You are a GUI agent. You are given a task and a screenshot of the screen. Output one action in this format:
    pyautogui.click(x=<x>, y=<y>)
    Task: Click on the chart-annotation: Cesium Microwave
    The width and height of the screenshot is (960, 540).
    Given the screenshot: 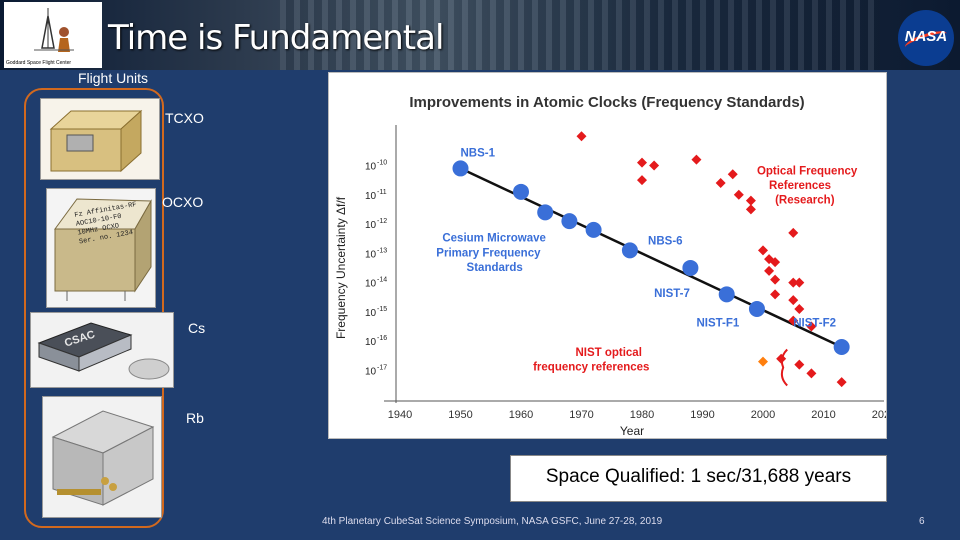 What is the action you would take?
    pyautogui.click(x=494, y=239)
    